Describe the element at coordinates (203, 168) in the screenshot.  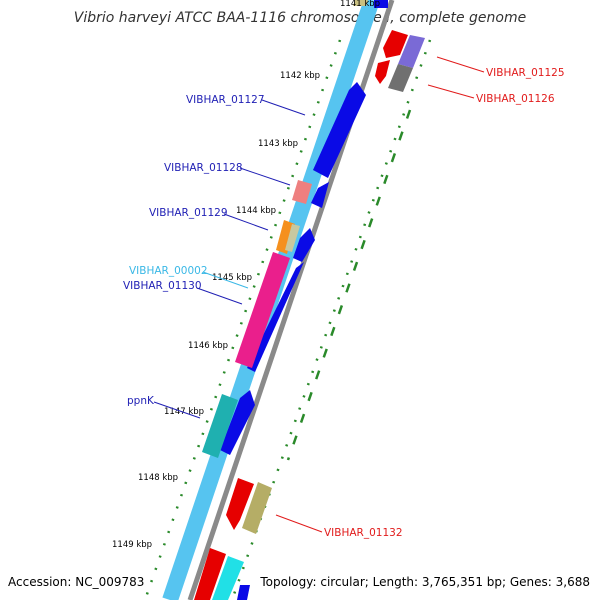
I see `label-vibhar-01128: VIBHAR_01128` at that location.